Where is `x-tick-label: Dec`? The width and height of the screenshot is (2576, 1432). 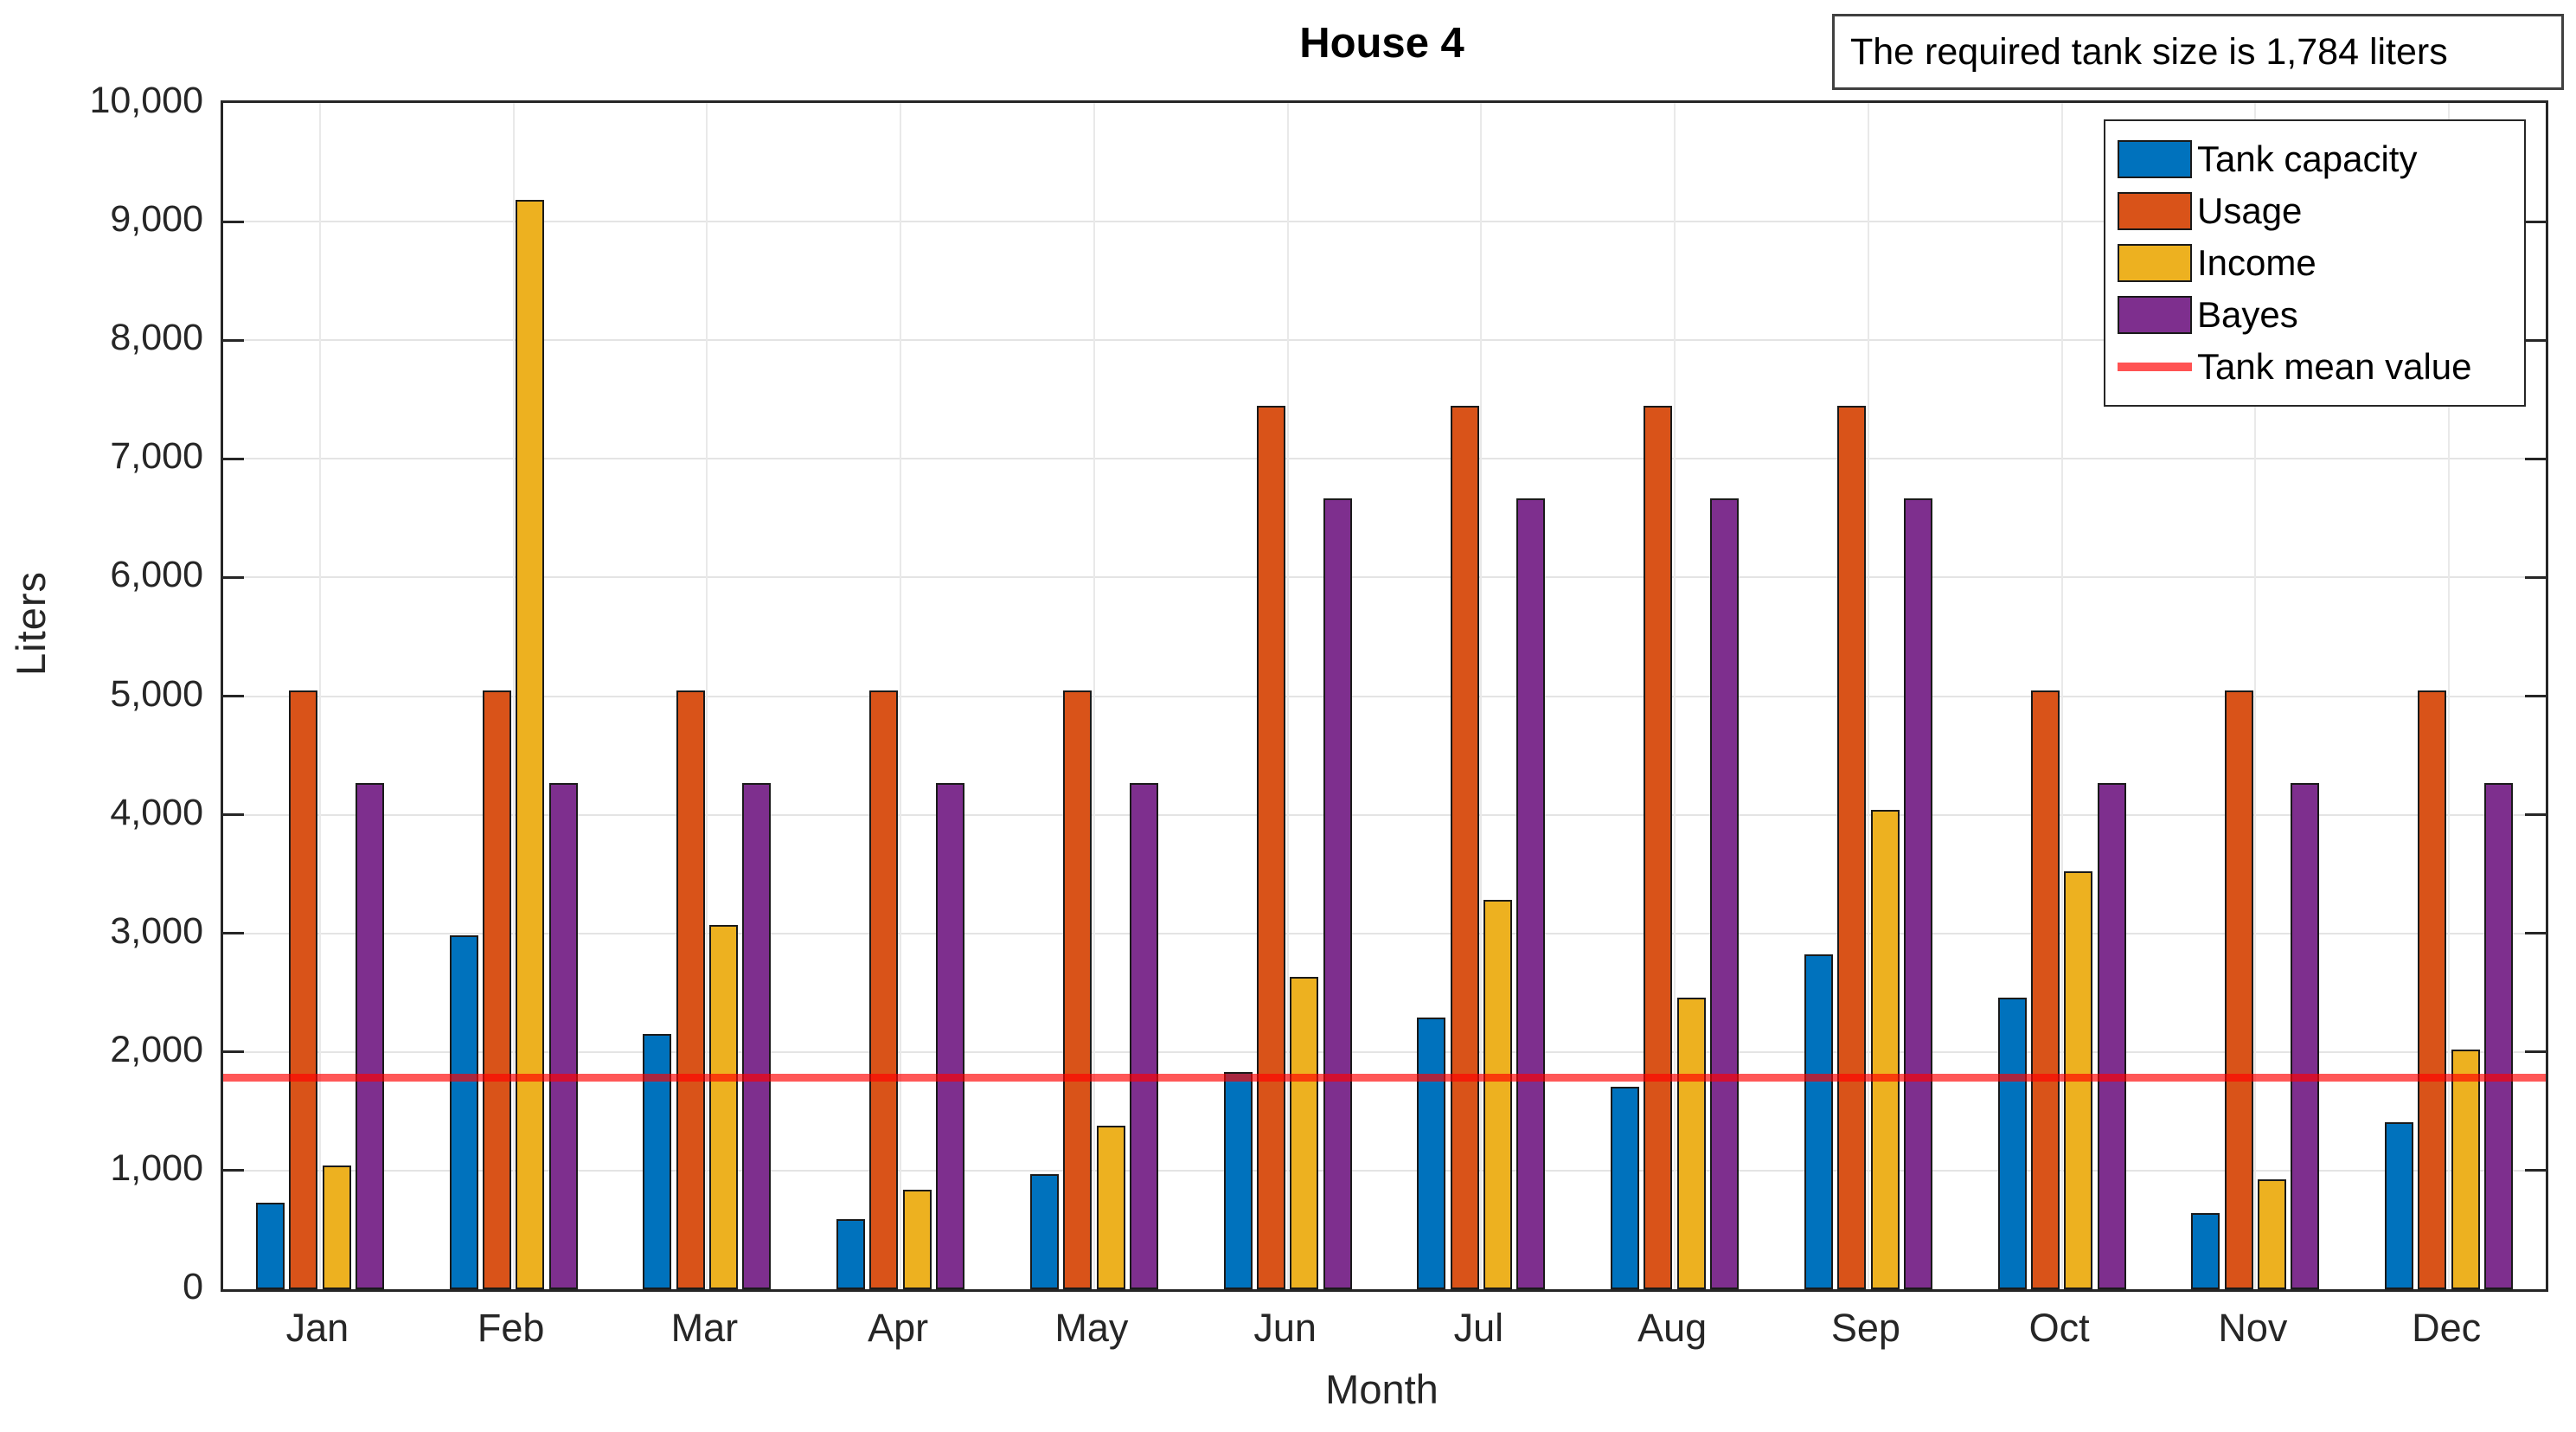 x-tick-label: Dec is located at coordinates (2447, 1328).